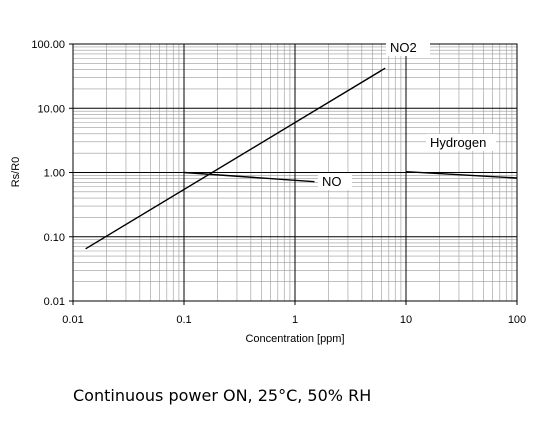 The height and width of the screenshot is (444, 558). I want to click on series-label-no2: NO2, so click(403, 47).